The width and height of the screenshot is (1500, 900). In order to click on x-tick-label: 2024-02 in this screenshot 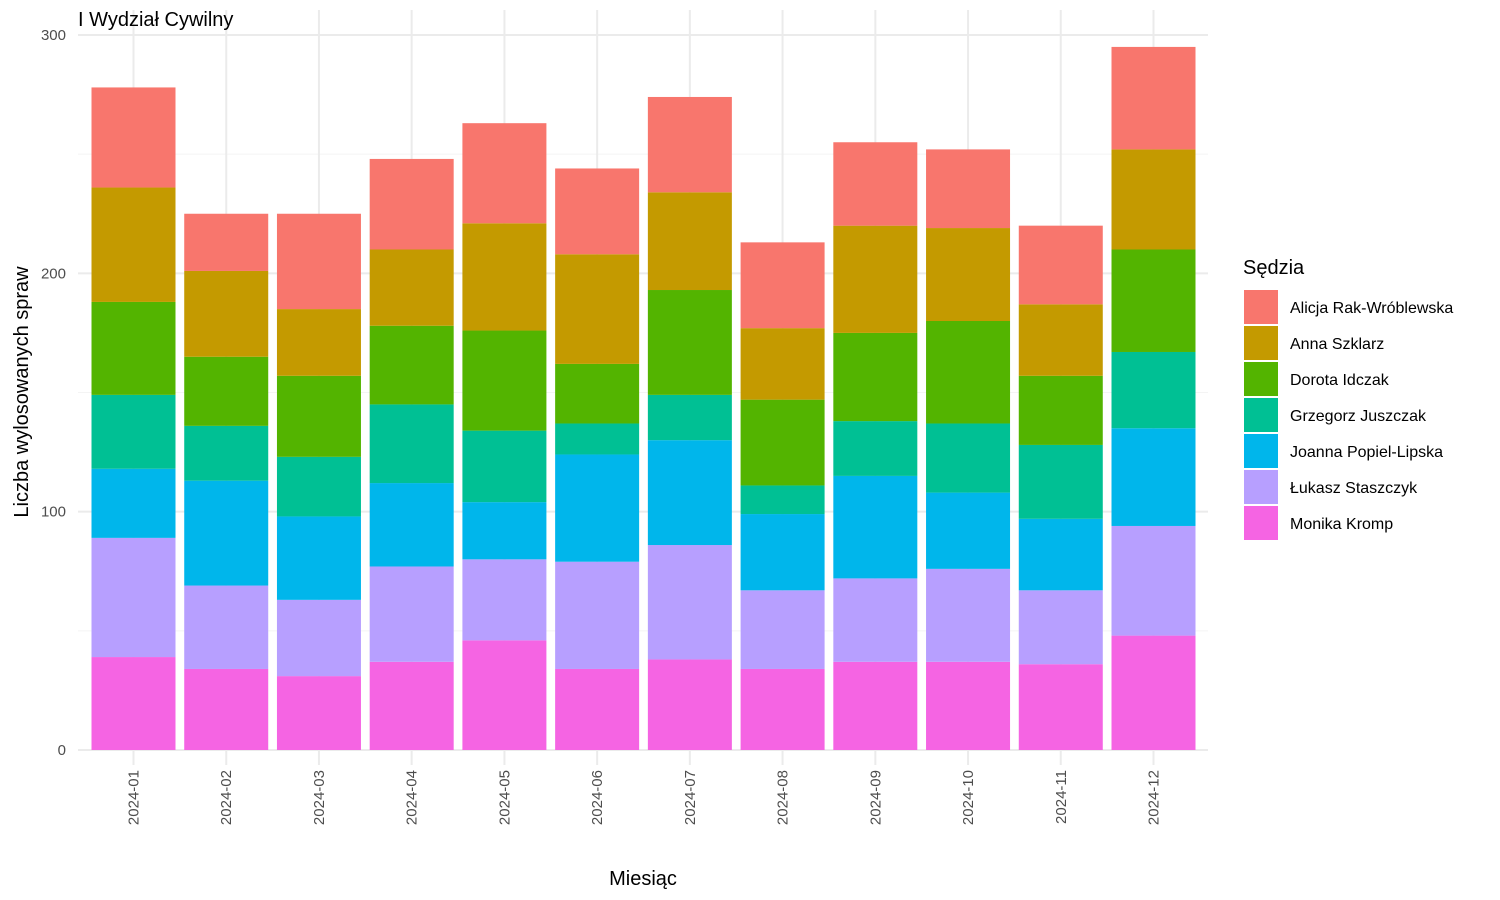, I will do `click(226, 797)`.